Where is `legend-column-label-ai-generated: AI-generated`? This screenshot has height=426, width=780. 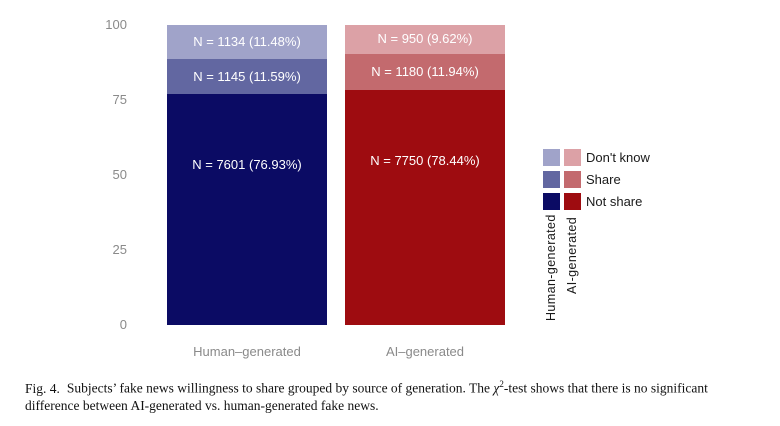 legend-column-label-ai-generated: AI-generated is located at coordinates (572, 255).